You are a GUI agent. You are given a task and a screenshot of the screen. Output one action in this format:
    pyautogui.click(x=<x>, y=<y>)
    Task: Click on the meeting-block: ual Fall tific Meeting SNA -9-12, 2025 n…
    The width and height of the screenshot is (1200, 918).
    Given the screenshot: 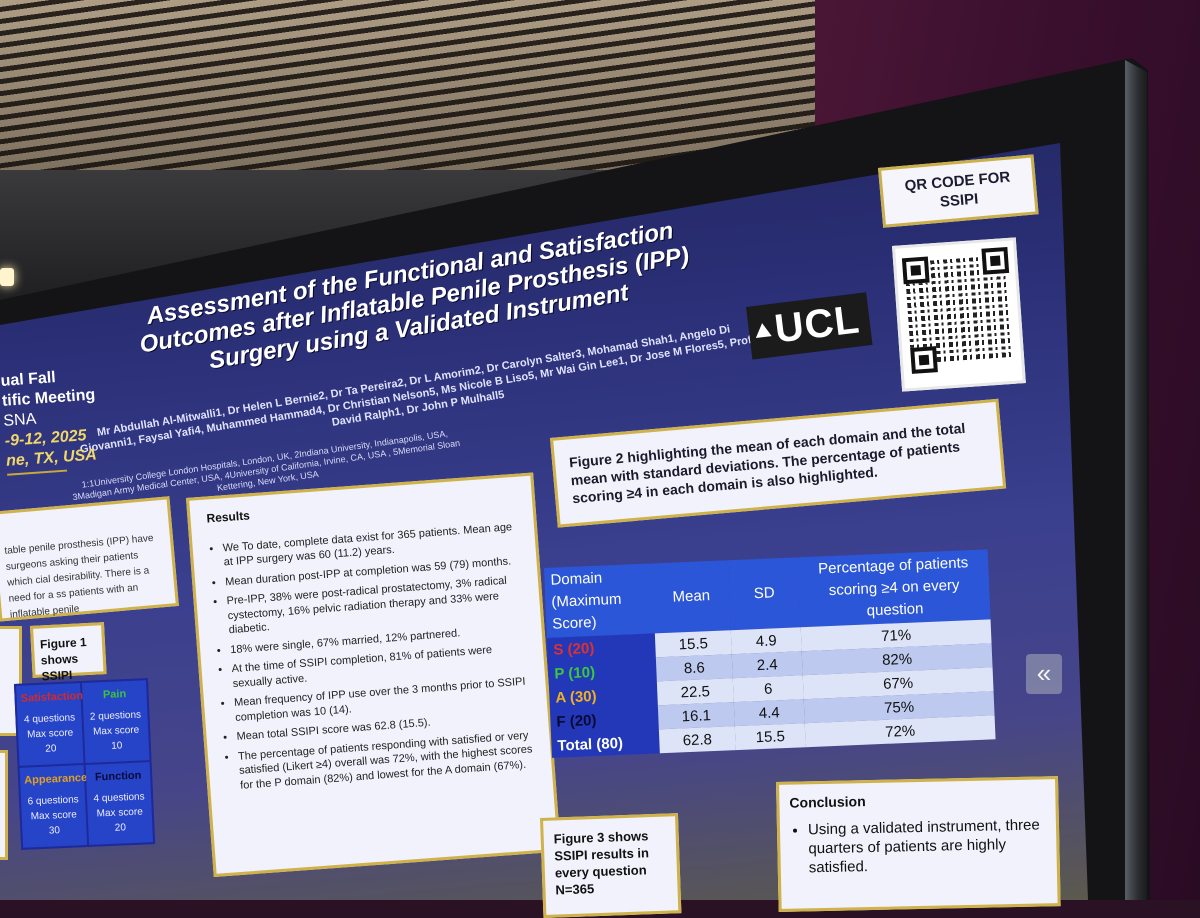 What is the action you would take?
    pyautogui.click(x=50, y=420)
    